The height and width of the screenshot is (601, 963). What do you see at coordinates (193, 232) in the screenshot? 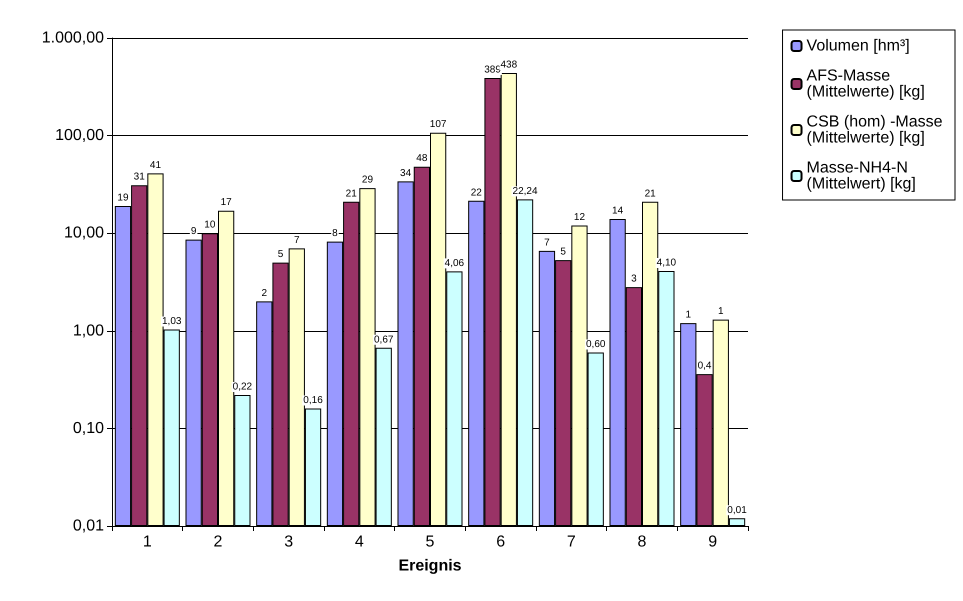
I see `data-label: 9` at bounding box center [193, 232].